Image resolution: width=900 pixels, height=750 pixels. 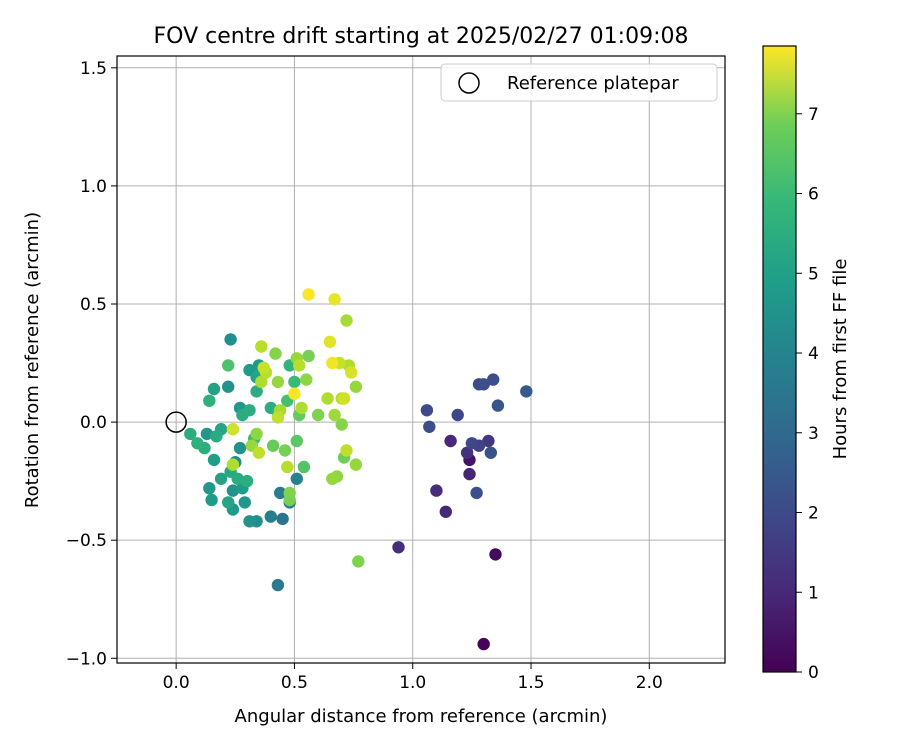 I want to click on y-tick-label: 0.0, so click(x=93, y=423).